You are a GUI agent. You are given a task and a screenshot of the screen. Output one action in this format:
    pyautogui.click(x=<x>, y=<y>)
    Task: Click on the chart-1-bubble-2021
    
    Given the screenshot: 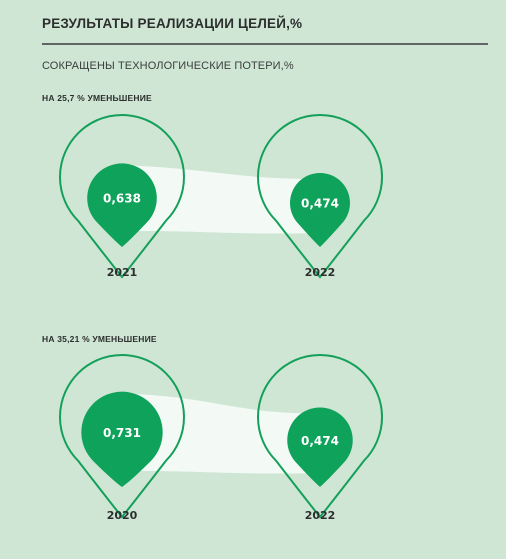 What is the action you would take?
    pyautogui.click(x=122, y=205)
    